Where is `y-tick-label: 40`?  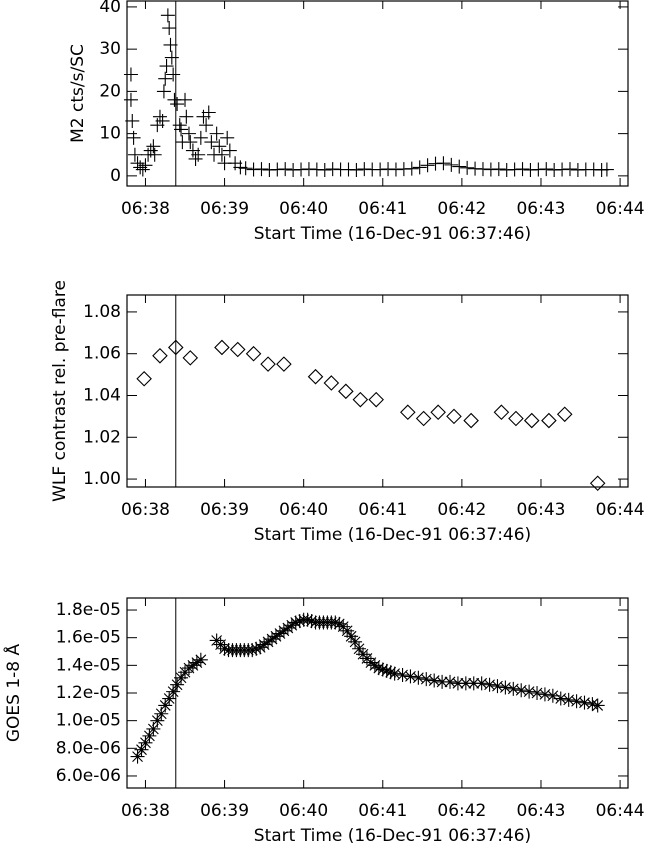
y-tick-label: 40 is located at coordinates (110, 8).